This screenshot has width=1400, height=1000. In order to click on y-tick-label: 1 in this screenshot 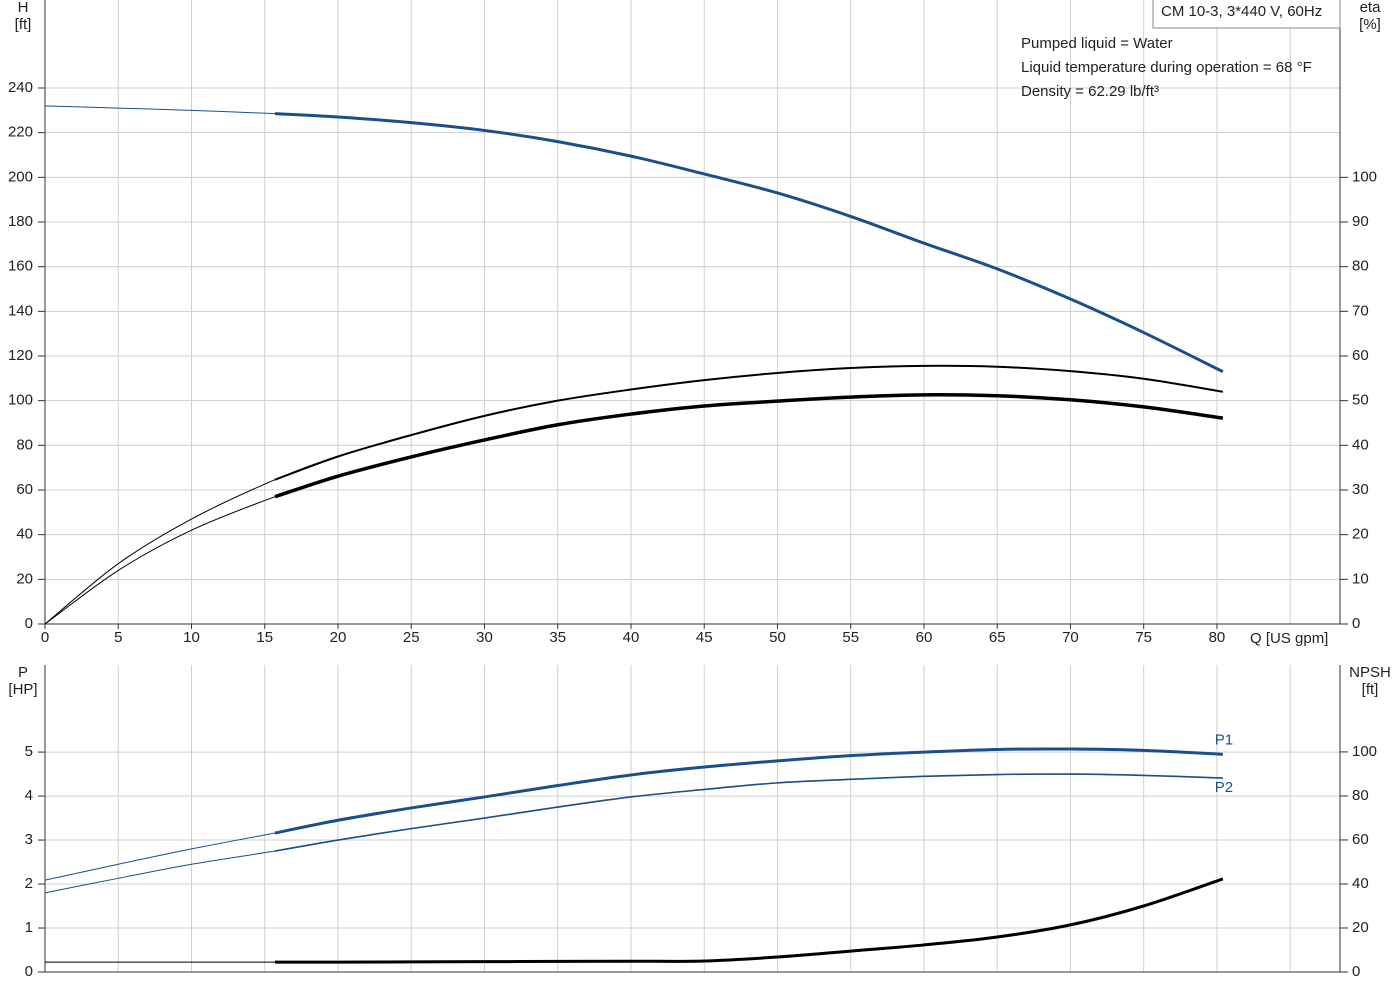, I will do `click(29, 927)`.